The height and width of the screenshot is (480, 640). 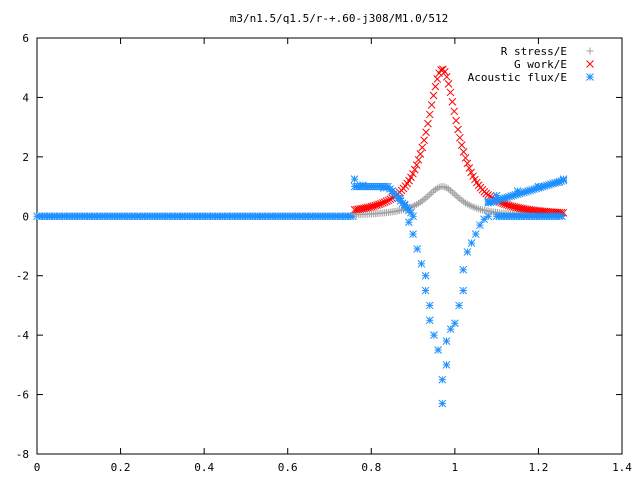 What do you see at coordinates (339, 18) in the screenshot?
I see `chart-title: m3/n1.5/q1.5/r-+.60-j308/M1.0/512` at bounding box center [339, 18].